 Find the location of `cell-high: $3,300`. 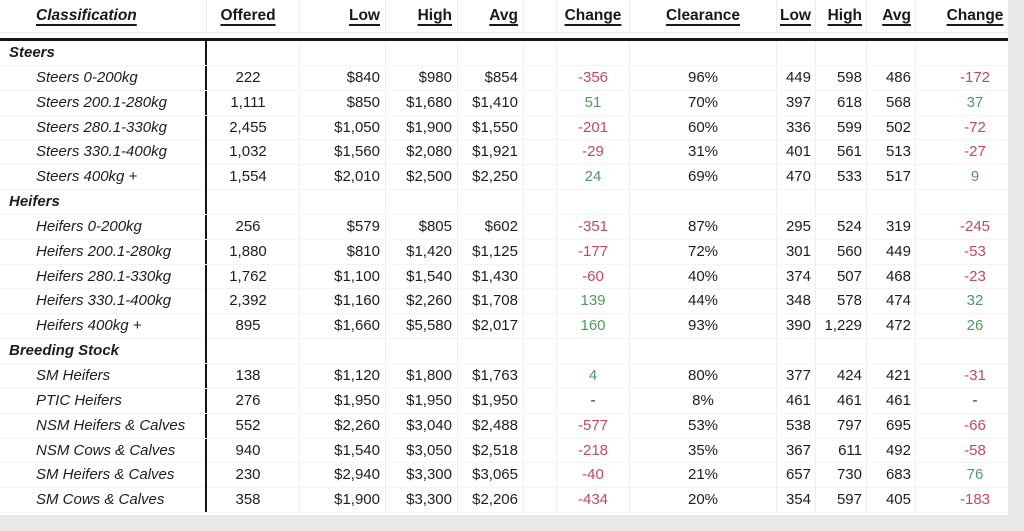

cell-high: $3,300 is located at coordinates (422, 500).